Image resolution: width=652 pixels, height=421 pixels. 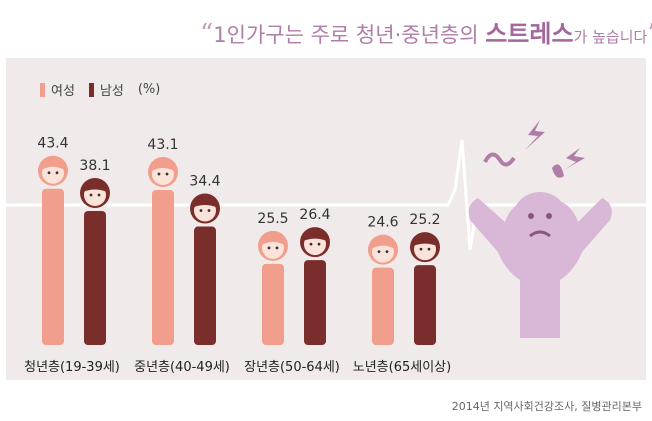 I want to click on data-label: 43.1, so click(x=162, y=145).